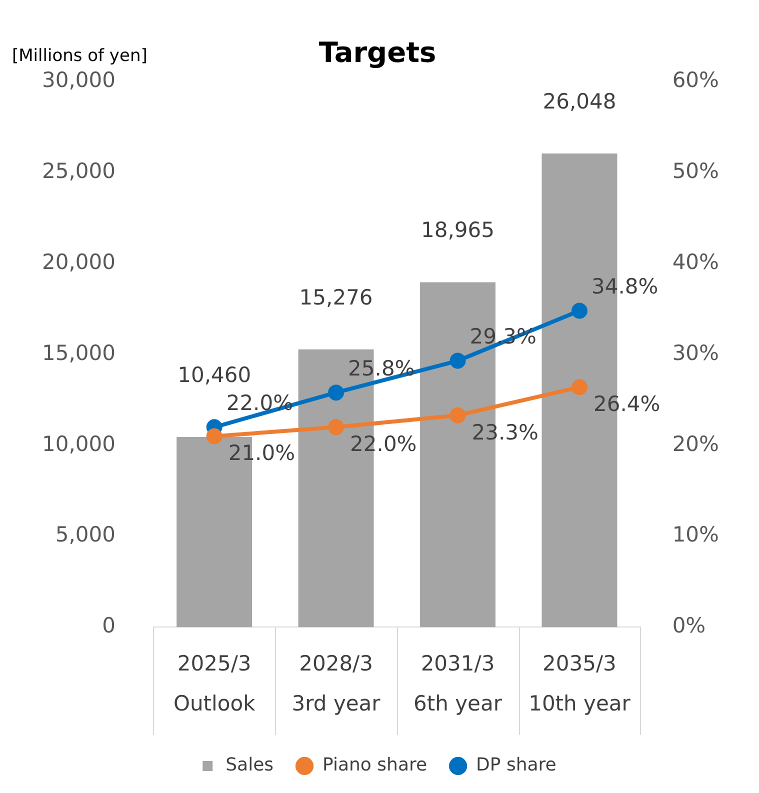 This screenshot has height=793, width=759. I want to click on data-label: 26,048, so click(579, 101).